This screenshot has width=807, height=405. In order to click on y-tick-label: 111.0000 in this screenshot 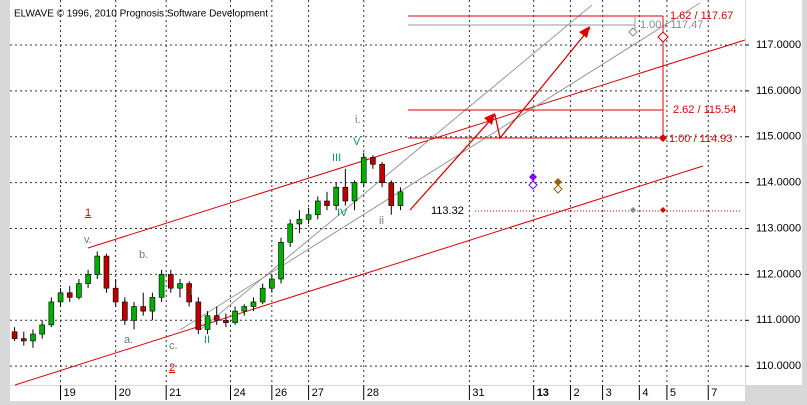, I will do `click(778, 320)`.